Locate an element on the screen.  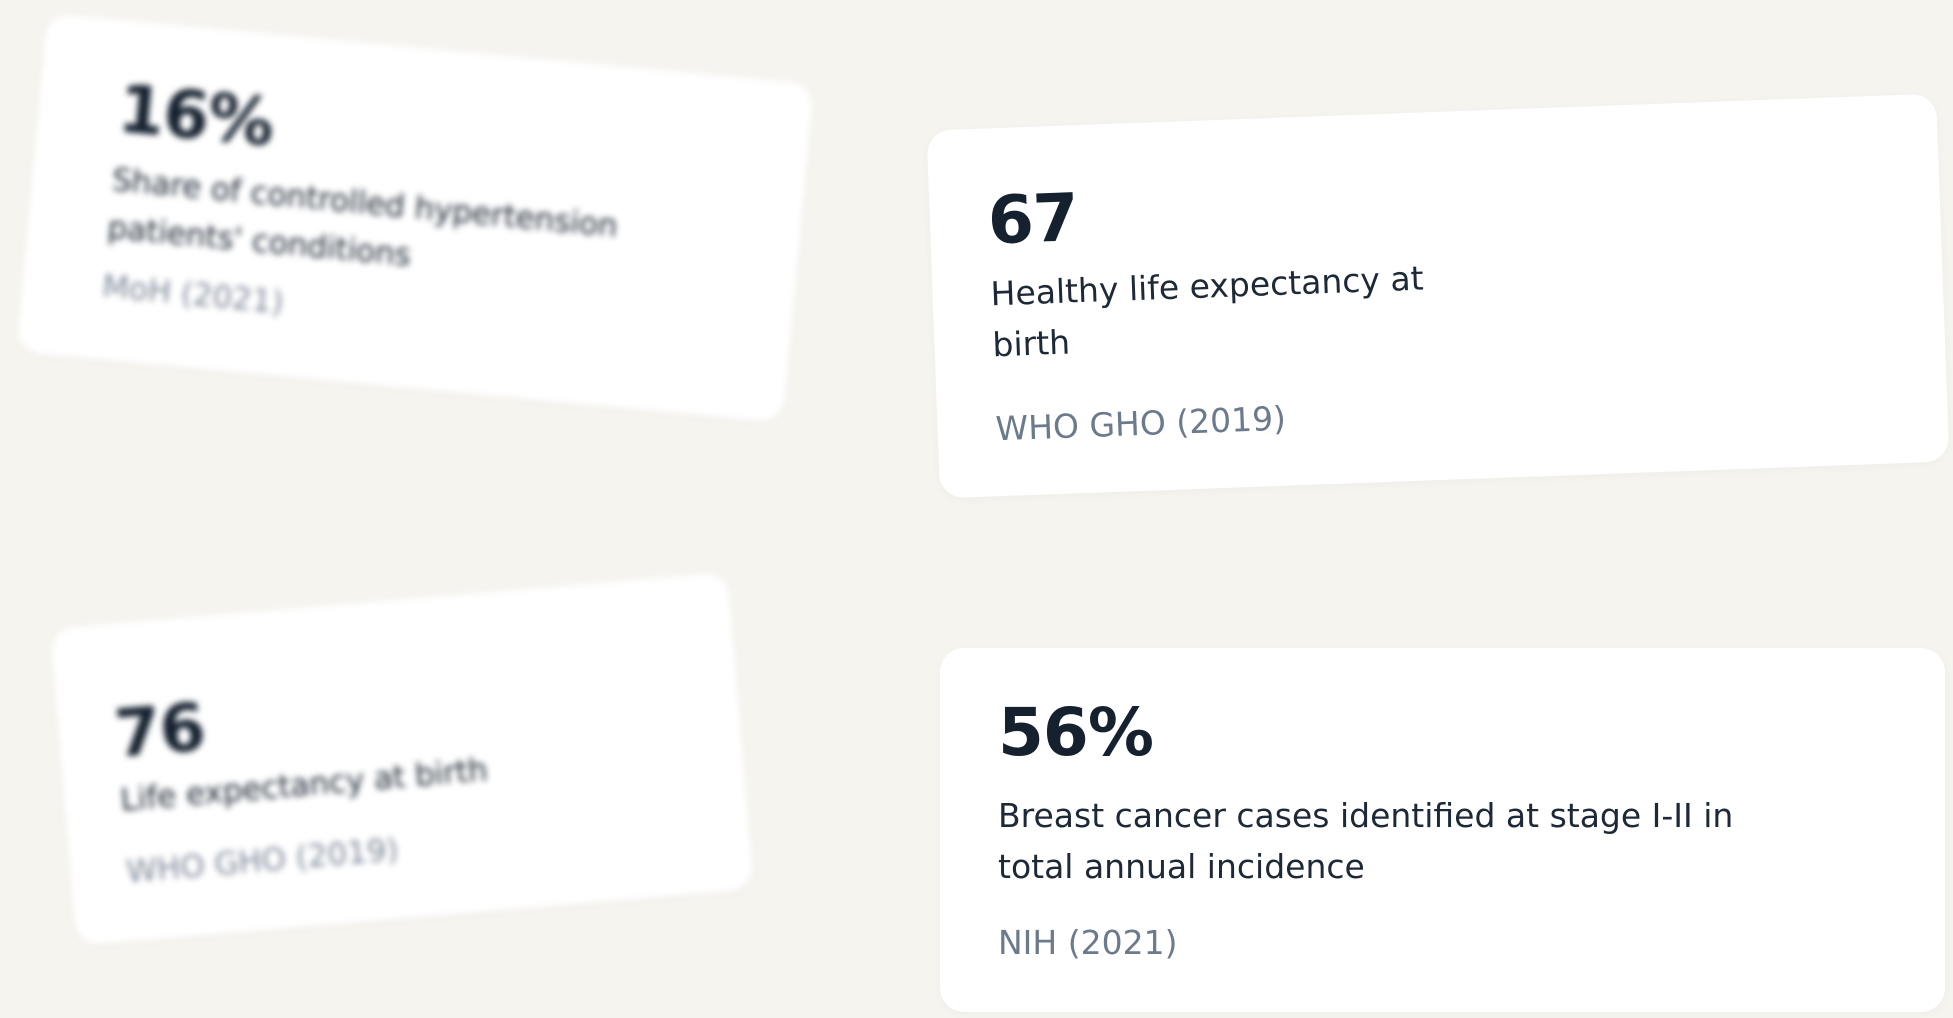
stat-value: 16% is located at coordinates (196, 116).